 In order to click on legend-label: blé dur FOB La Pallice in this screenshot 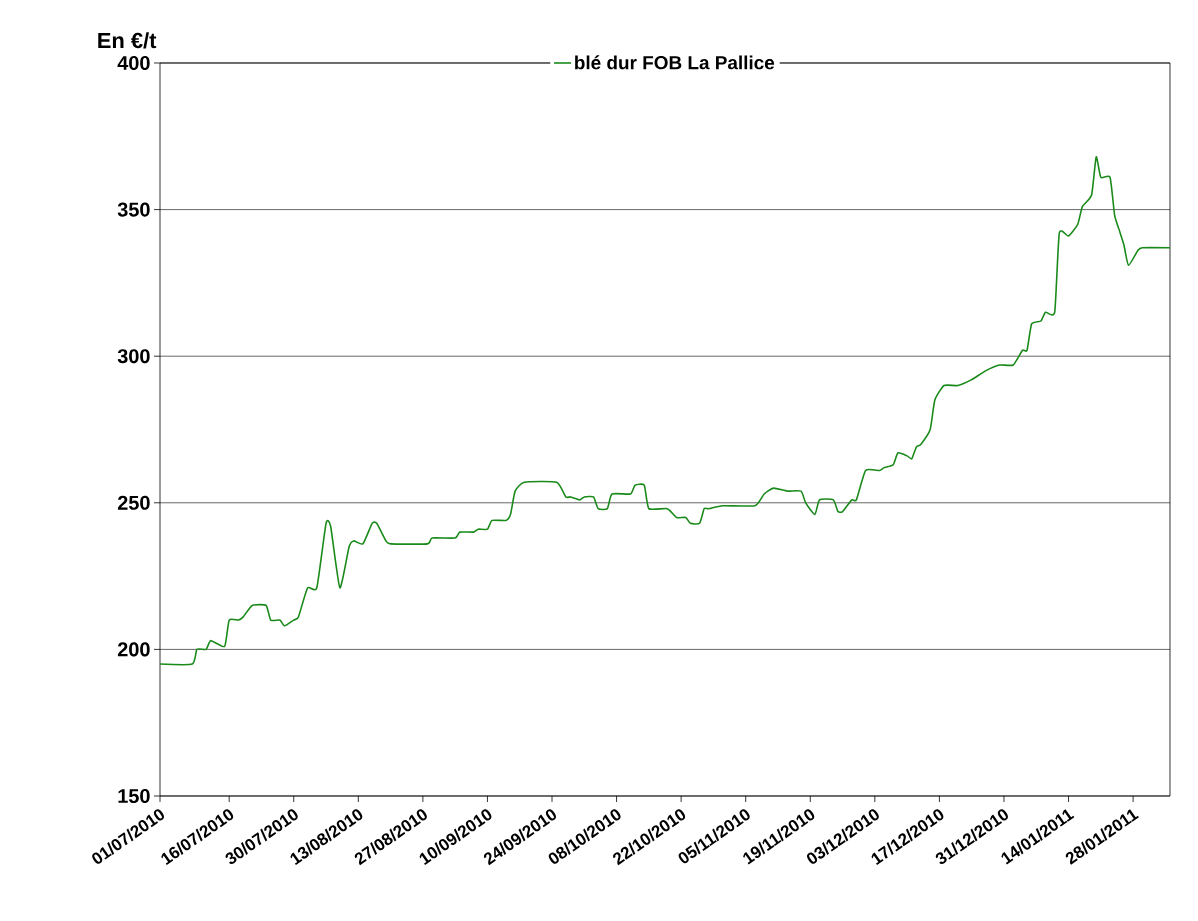, I will do `click(675, 62)`.